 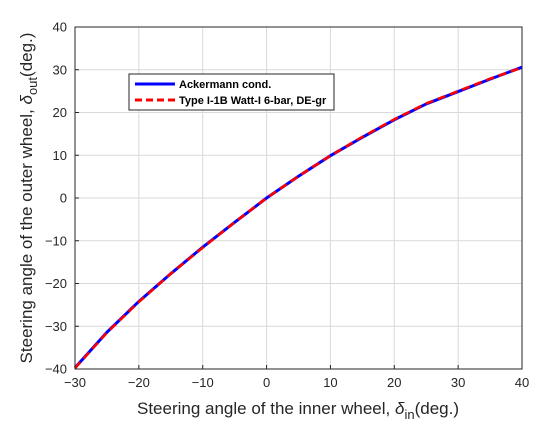 What do you see at coordinates (139, 382) in the screenshot?
I see `x-tick-label: −20` at bounding box center [139, 382].